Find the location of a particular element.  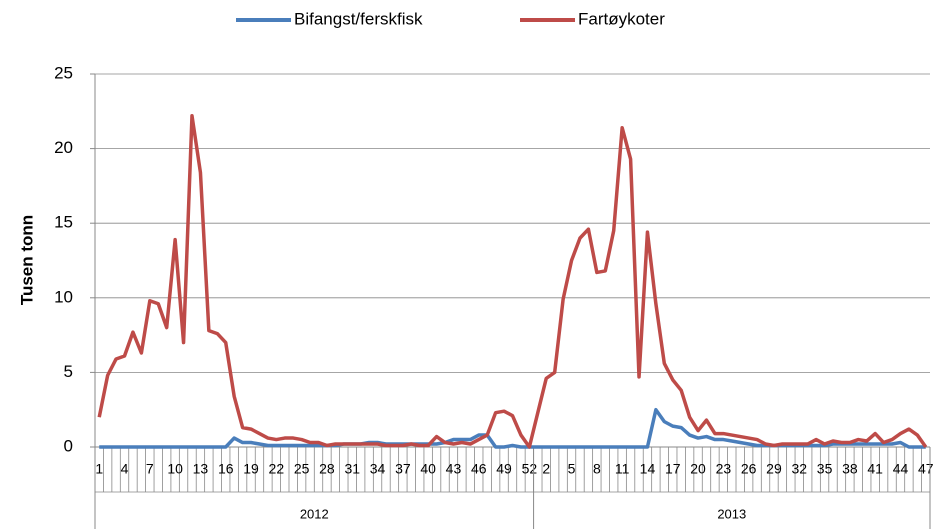

x-tick-label: 32 is located at coordinates (799, 469).